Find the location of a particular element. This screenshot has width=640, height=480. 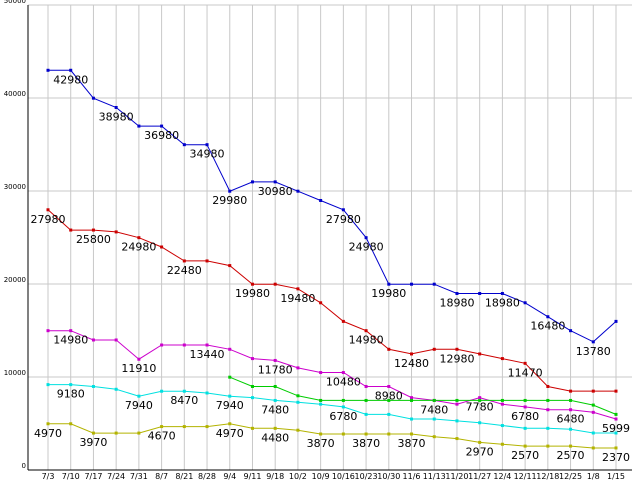

x-tick-label: 12/25 is located at coordinates (570, 476).